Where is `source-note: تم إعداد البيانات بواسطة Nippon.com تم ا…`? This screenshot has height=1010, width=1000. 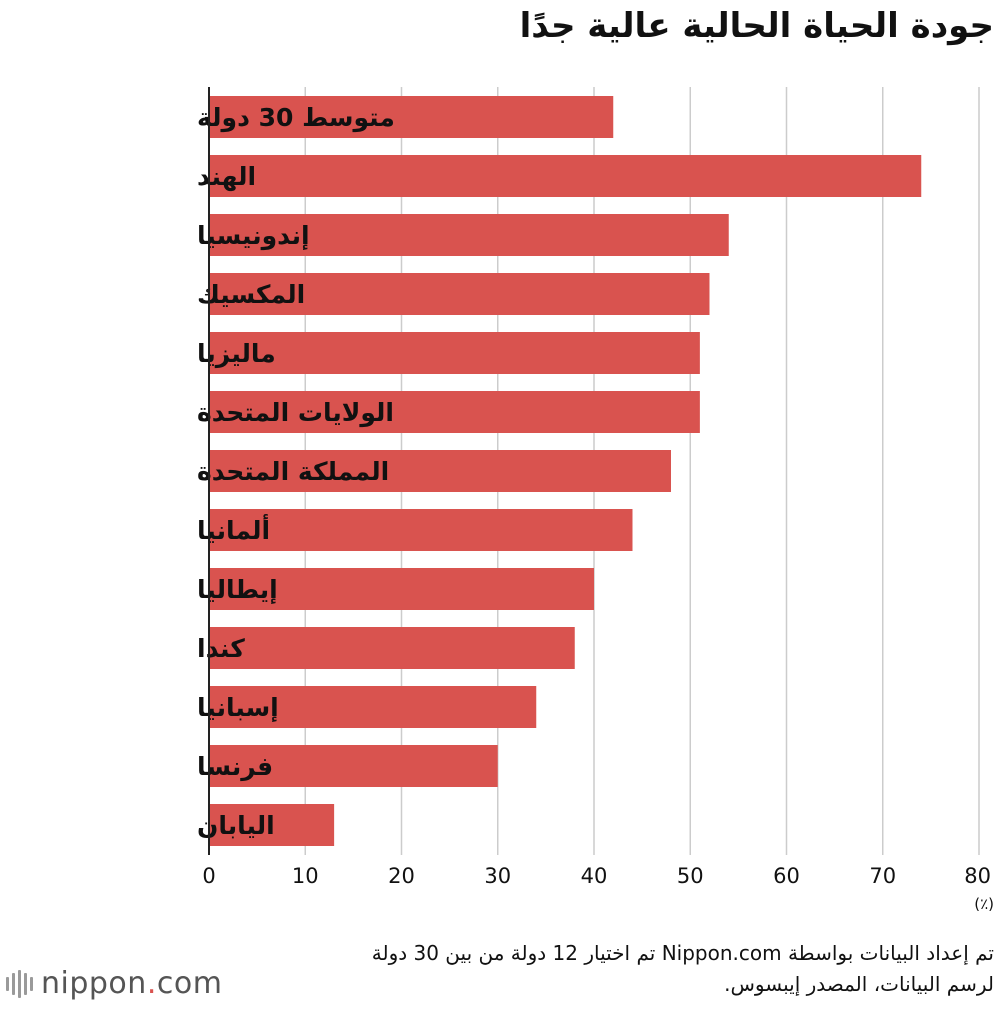
source-note: تم إعداد البيانات بواسطة Nippon.com تم ا… is located at coordinates (614, 969).